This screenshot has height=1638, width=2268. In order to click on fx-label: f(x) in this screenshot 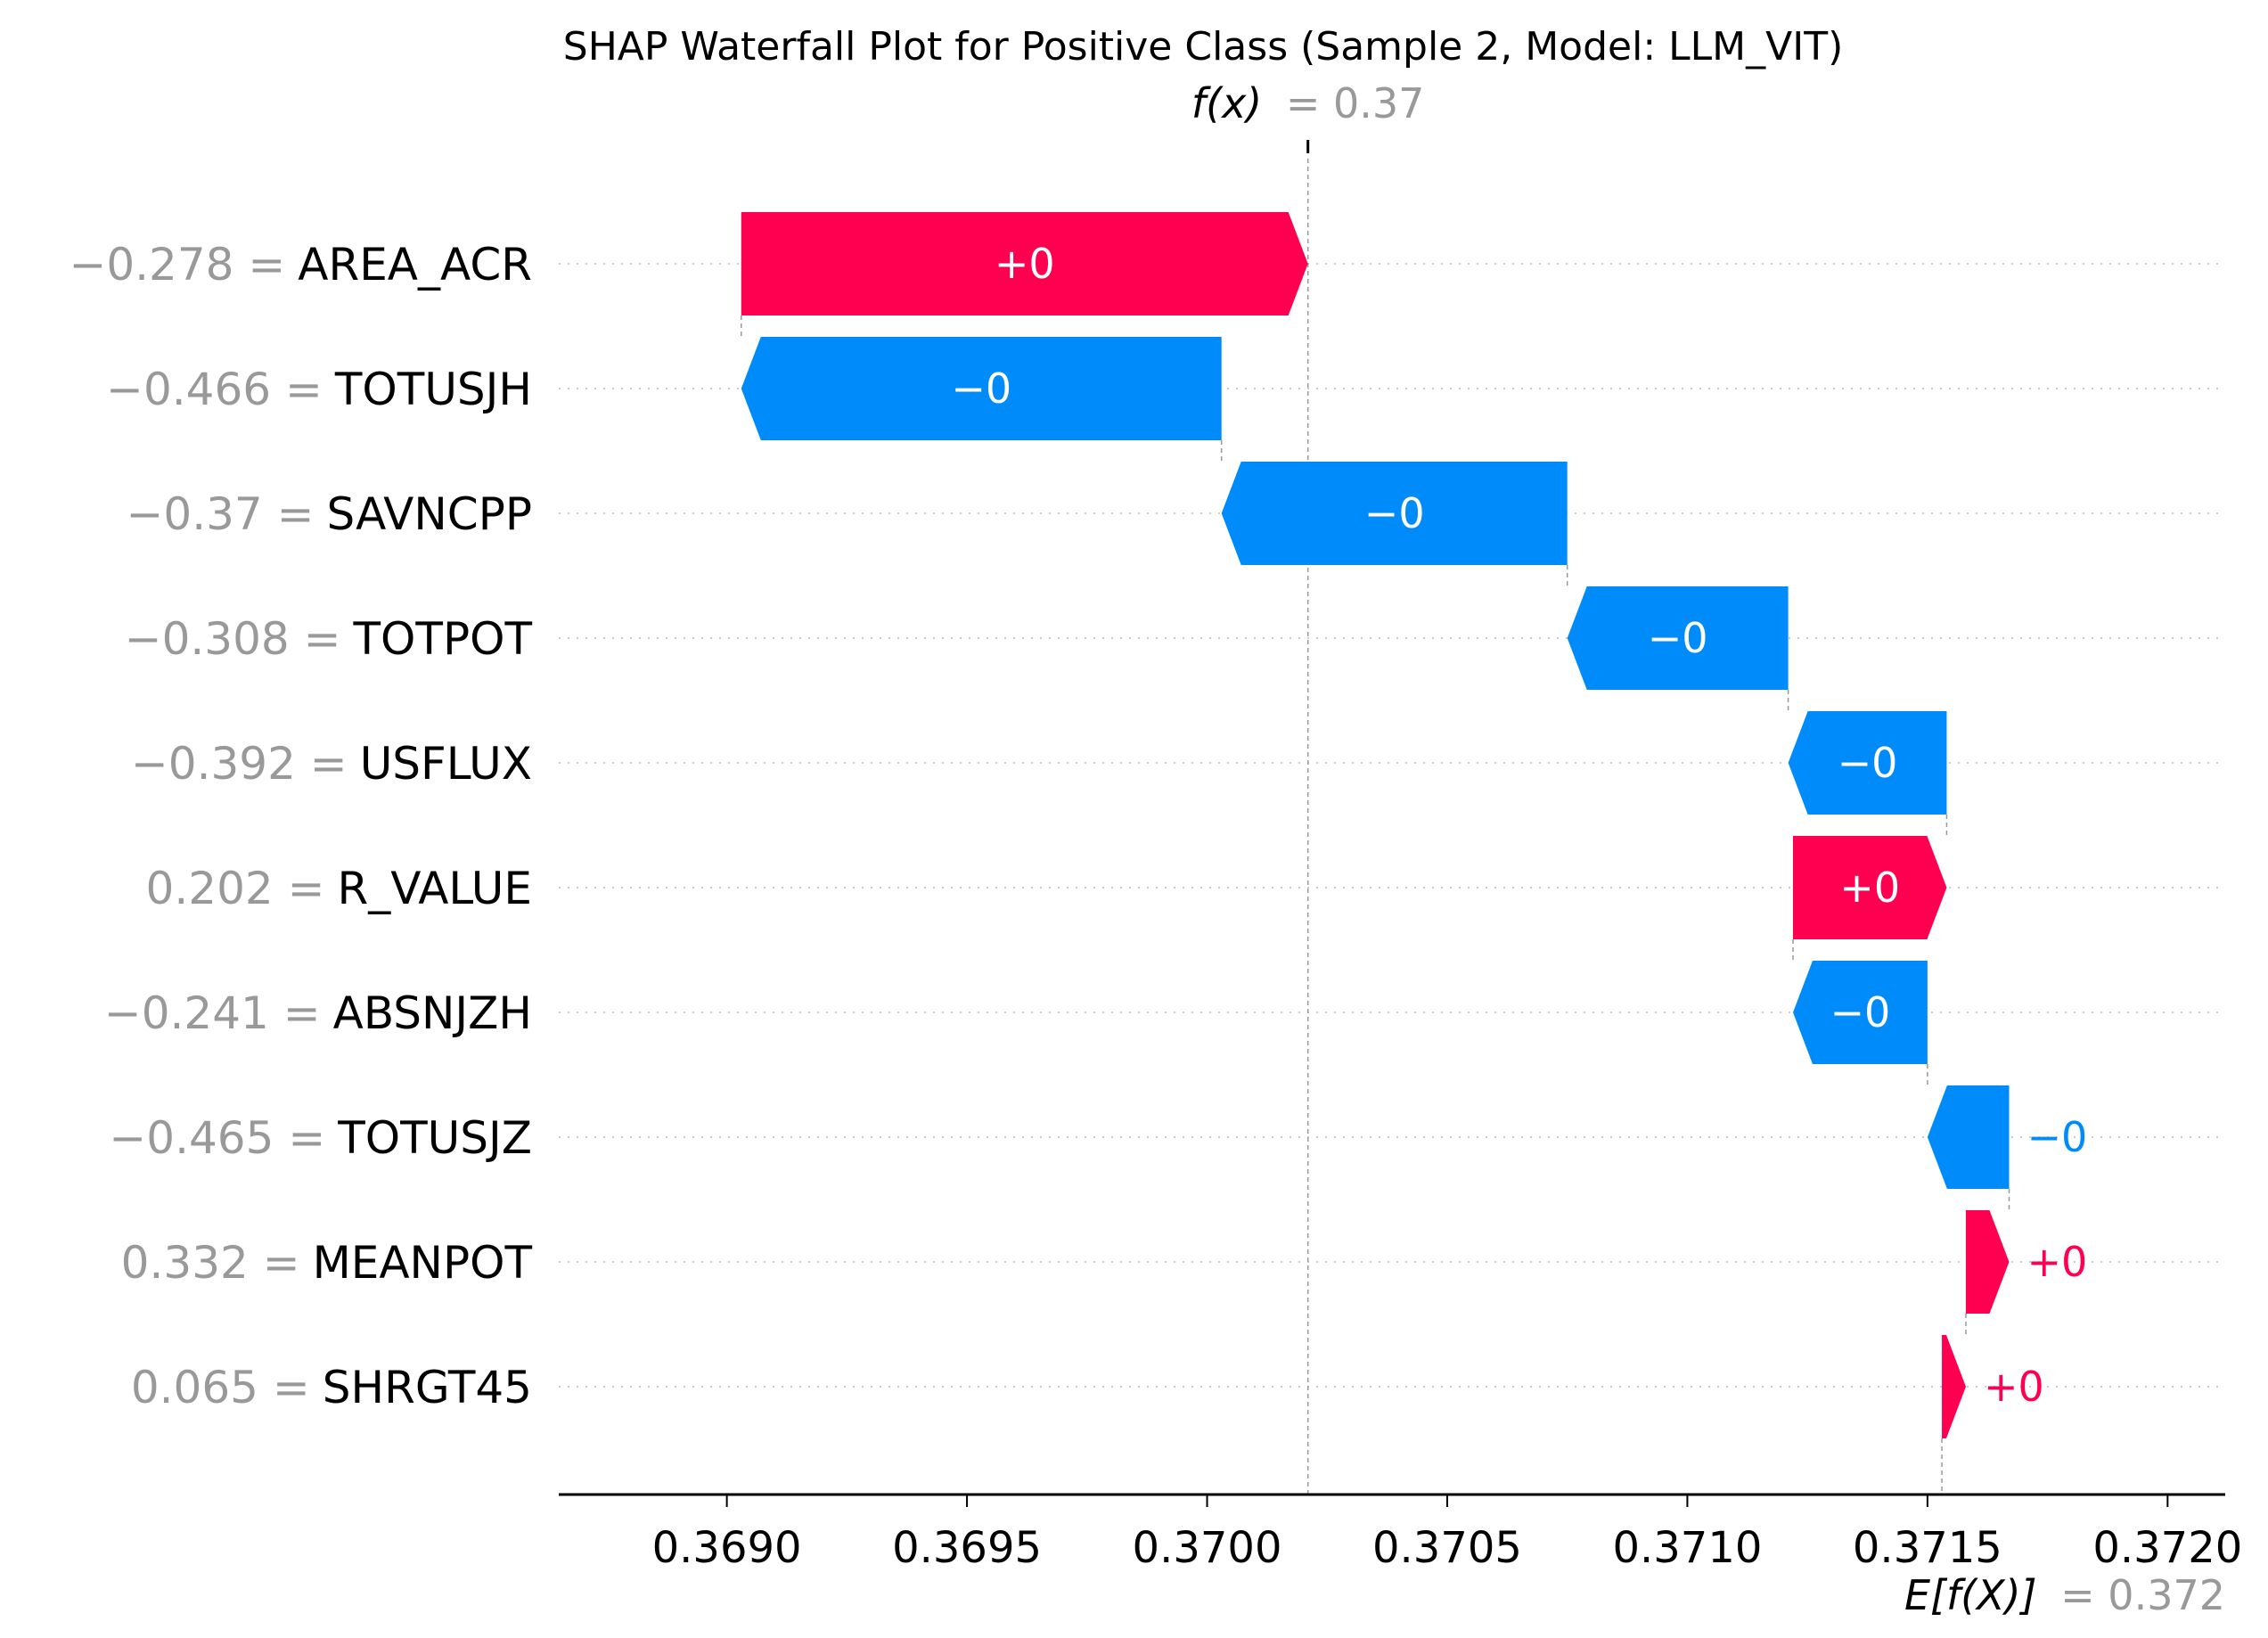, I will do `click(1226, 103)`.